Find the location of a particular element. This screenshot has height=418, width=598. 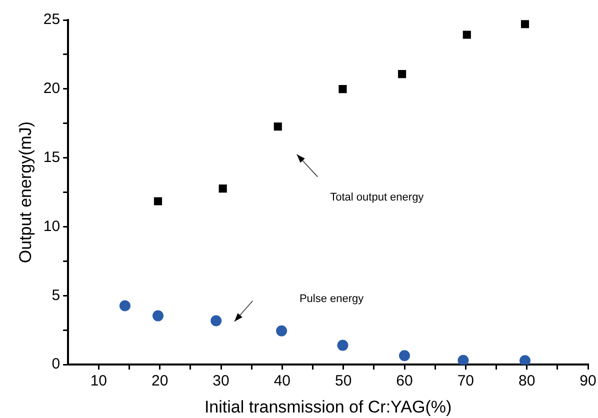

y-tick-label: 20 is located at coordinates (51, 89).